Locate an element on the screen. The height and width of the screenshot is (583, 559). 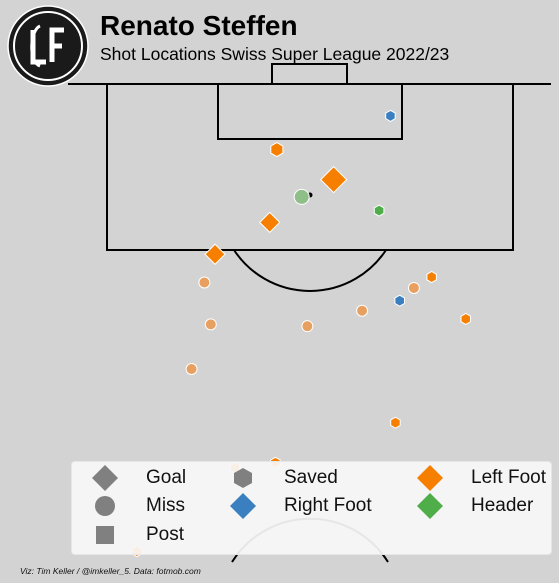
legend-label-left-foot: Left Foot is located at coordinates (508, 477).